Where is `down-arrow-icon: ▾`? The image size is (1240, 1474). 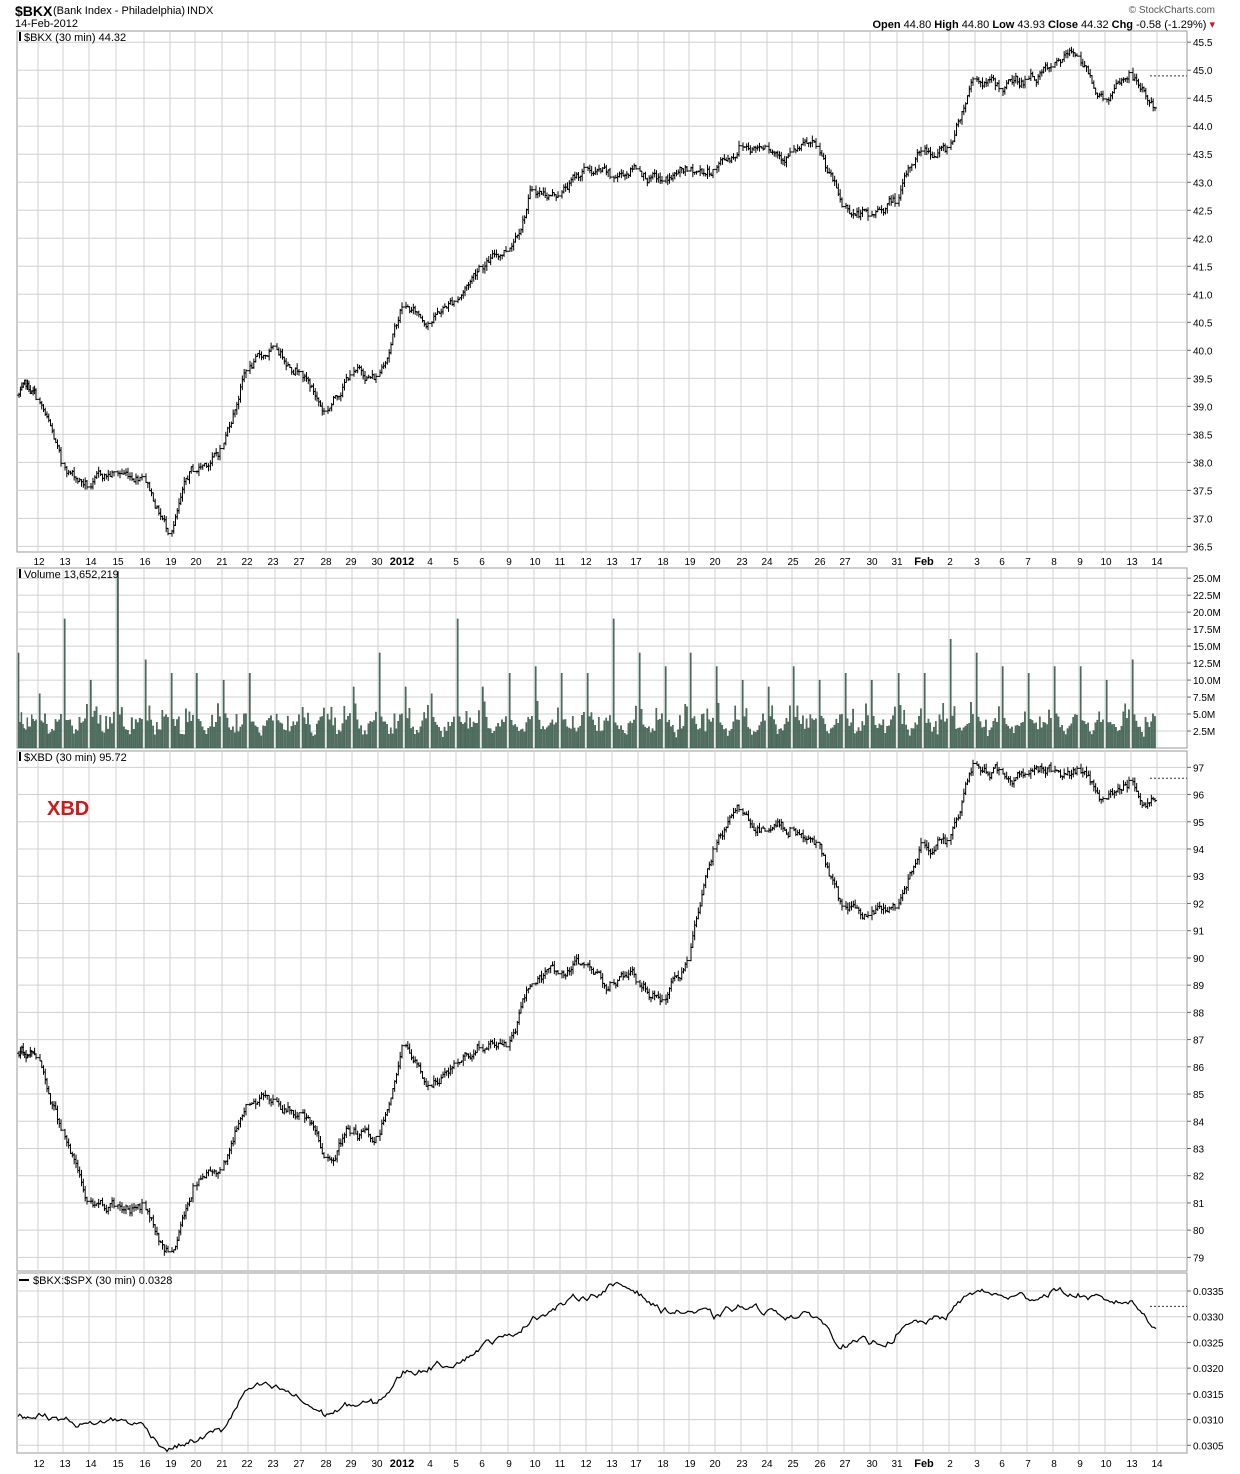 down-arrow-icon: ▾ is located at coordinates (1212, 25).